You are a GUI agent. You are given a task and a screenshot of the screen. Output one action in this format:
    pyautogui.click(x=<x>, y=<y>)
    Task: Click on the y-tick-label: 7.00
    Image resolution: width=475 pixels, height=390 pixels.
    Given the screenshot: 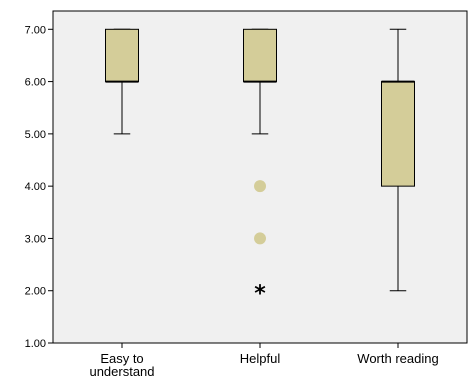 What is the action you would take?
    pyautogui.click(x=35, y=30)
    